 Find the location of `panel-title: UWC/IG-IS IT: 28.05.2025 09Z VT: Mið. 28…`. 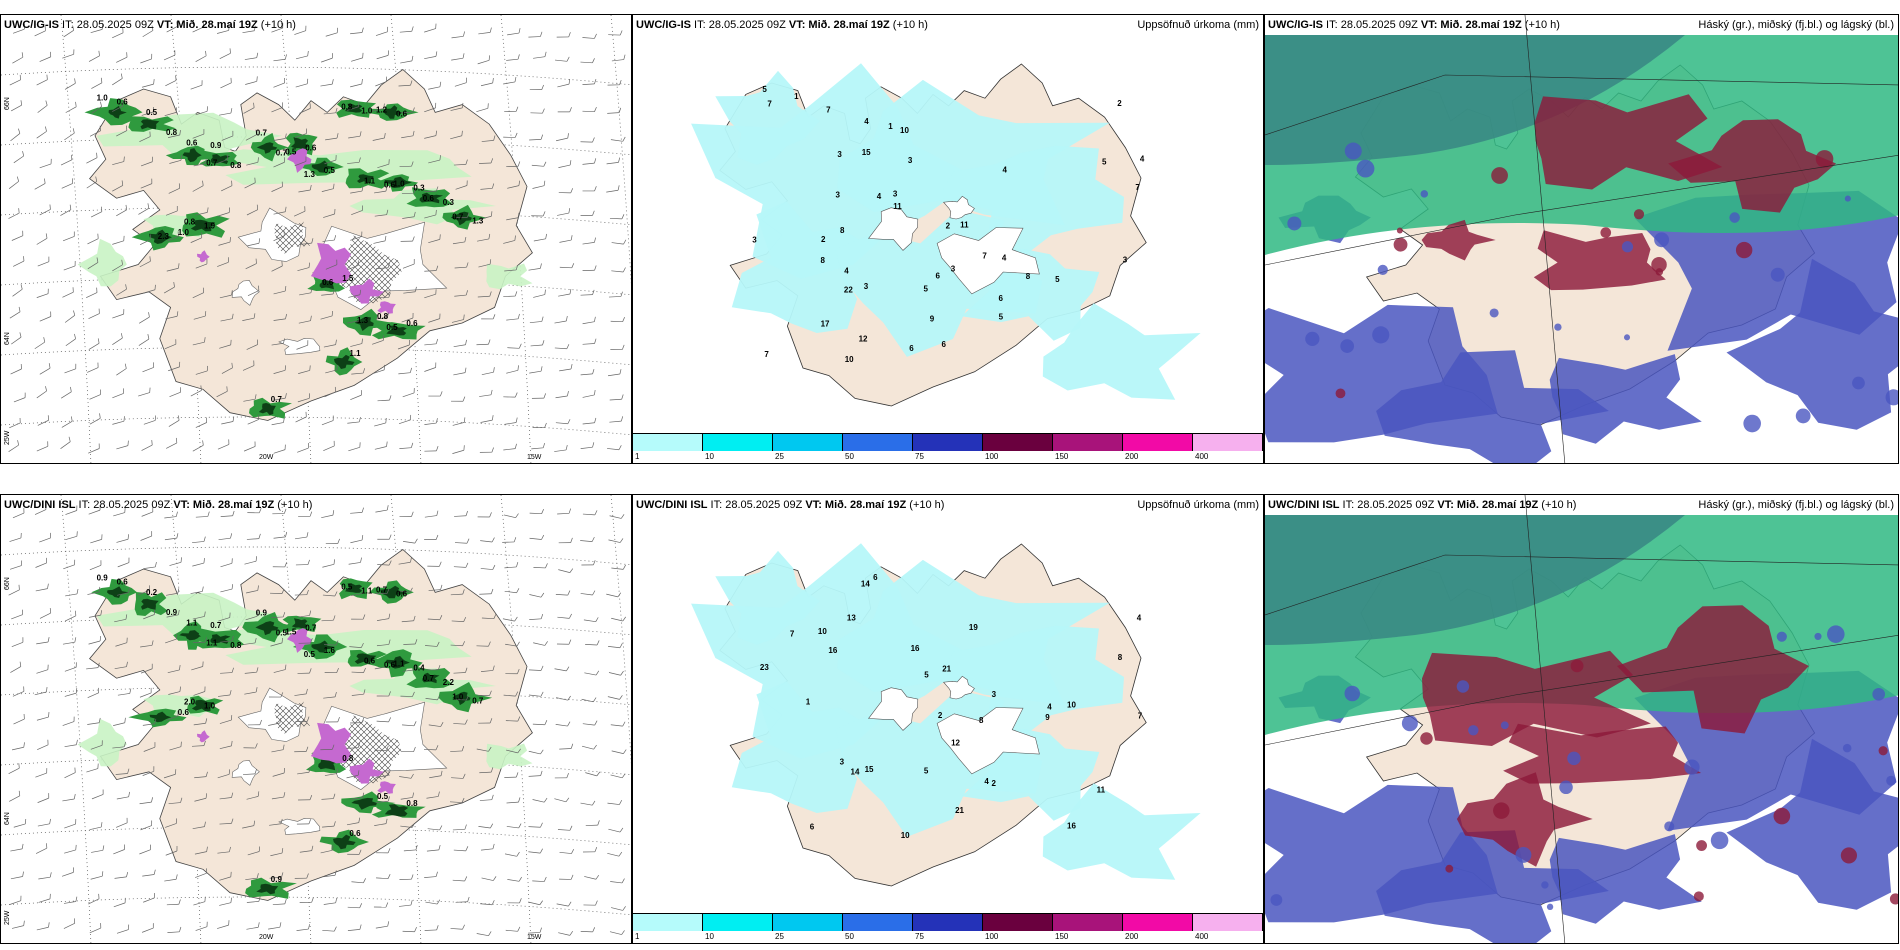

panel-title: UWC/IG-IS IT: 28.05.2025 09Z VT: Mið. 28… is located at coordinates (150, 25).